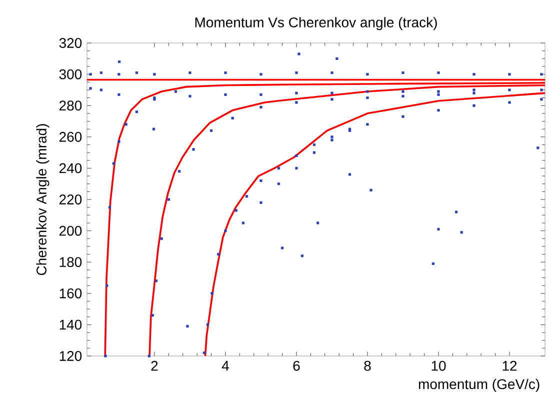  Describe the element at coordinates (70, 168) in the screenshot. I see `y-tick-label: 240` at that location.